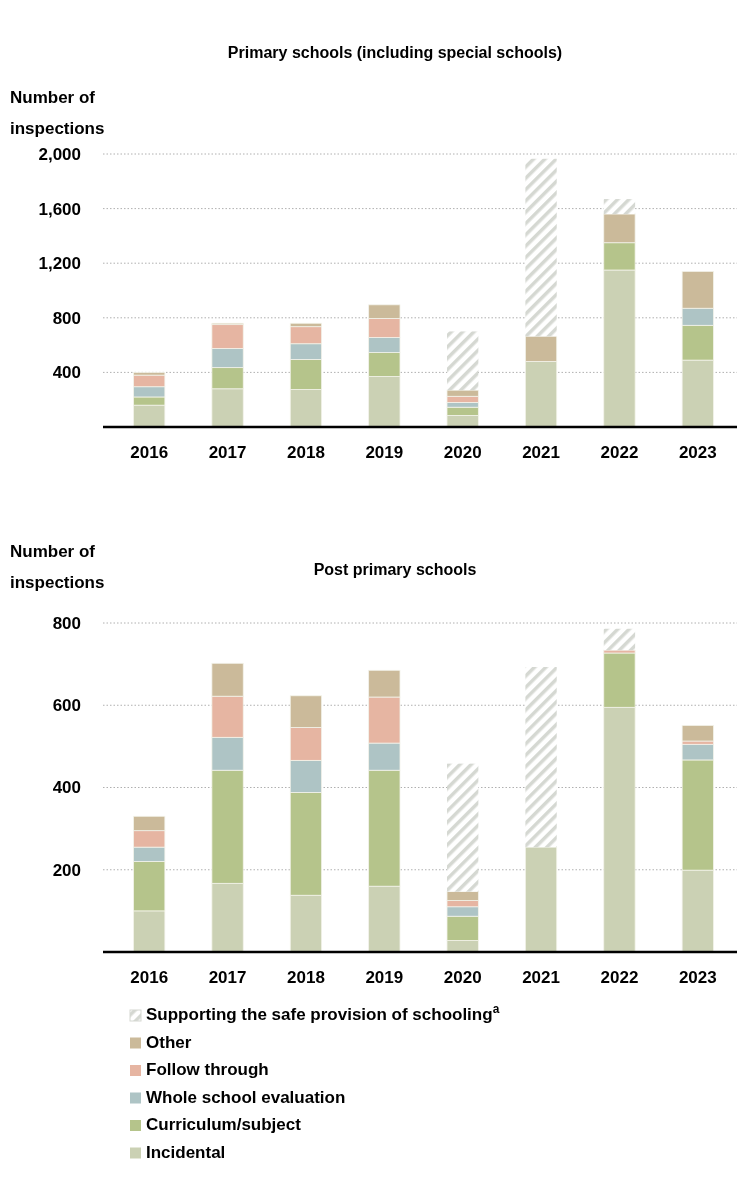 This screenshot has width=737, height=1190. Describe the element at coordinates (66, 706) in the screenshot. I see `y-tick-label: 600` at that location.